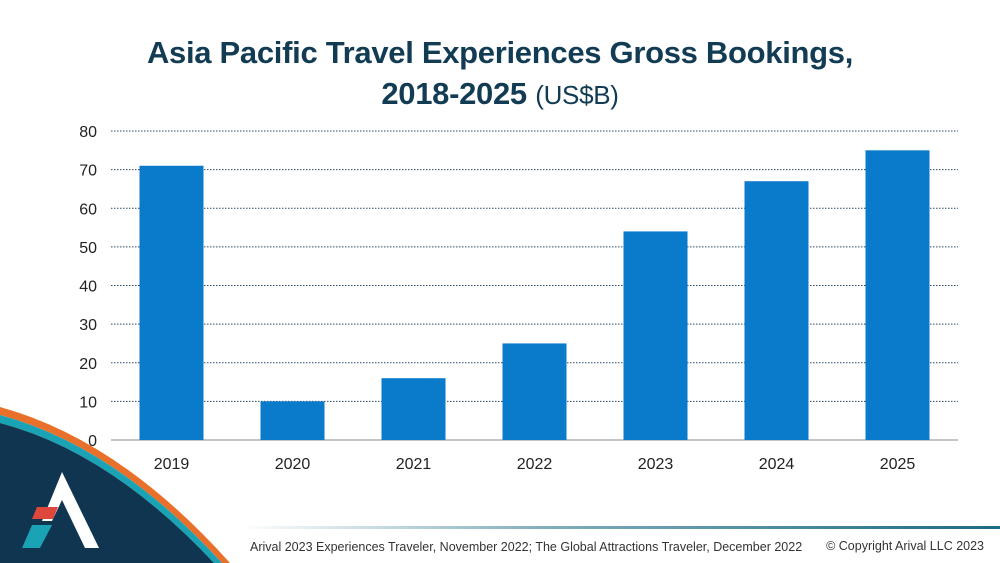  I want to click on y-tick-label: 0, so click(92, 441).